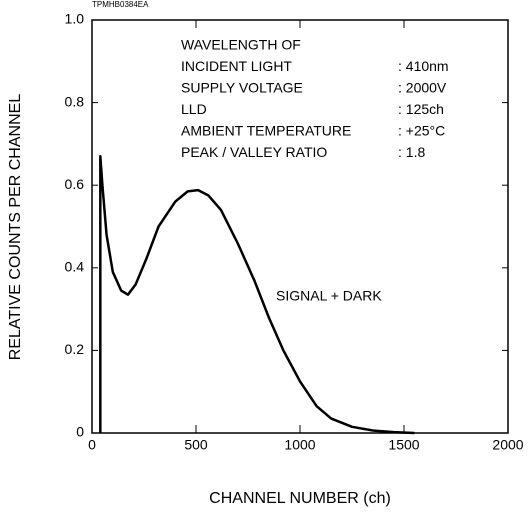 The width and height of the screenshot is (528, 514). I want to click on x-tick-label: 2000, so click(507, 445).